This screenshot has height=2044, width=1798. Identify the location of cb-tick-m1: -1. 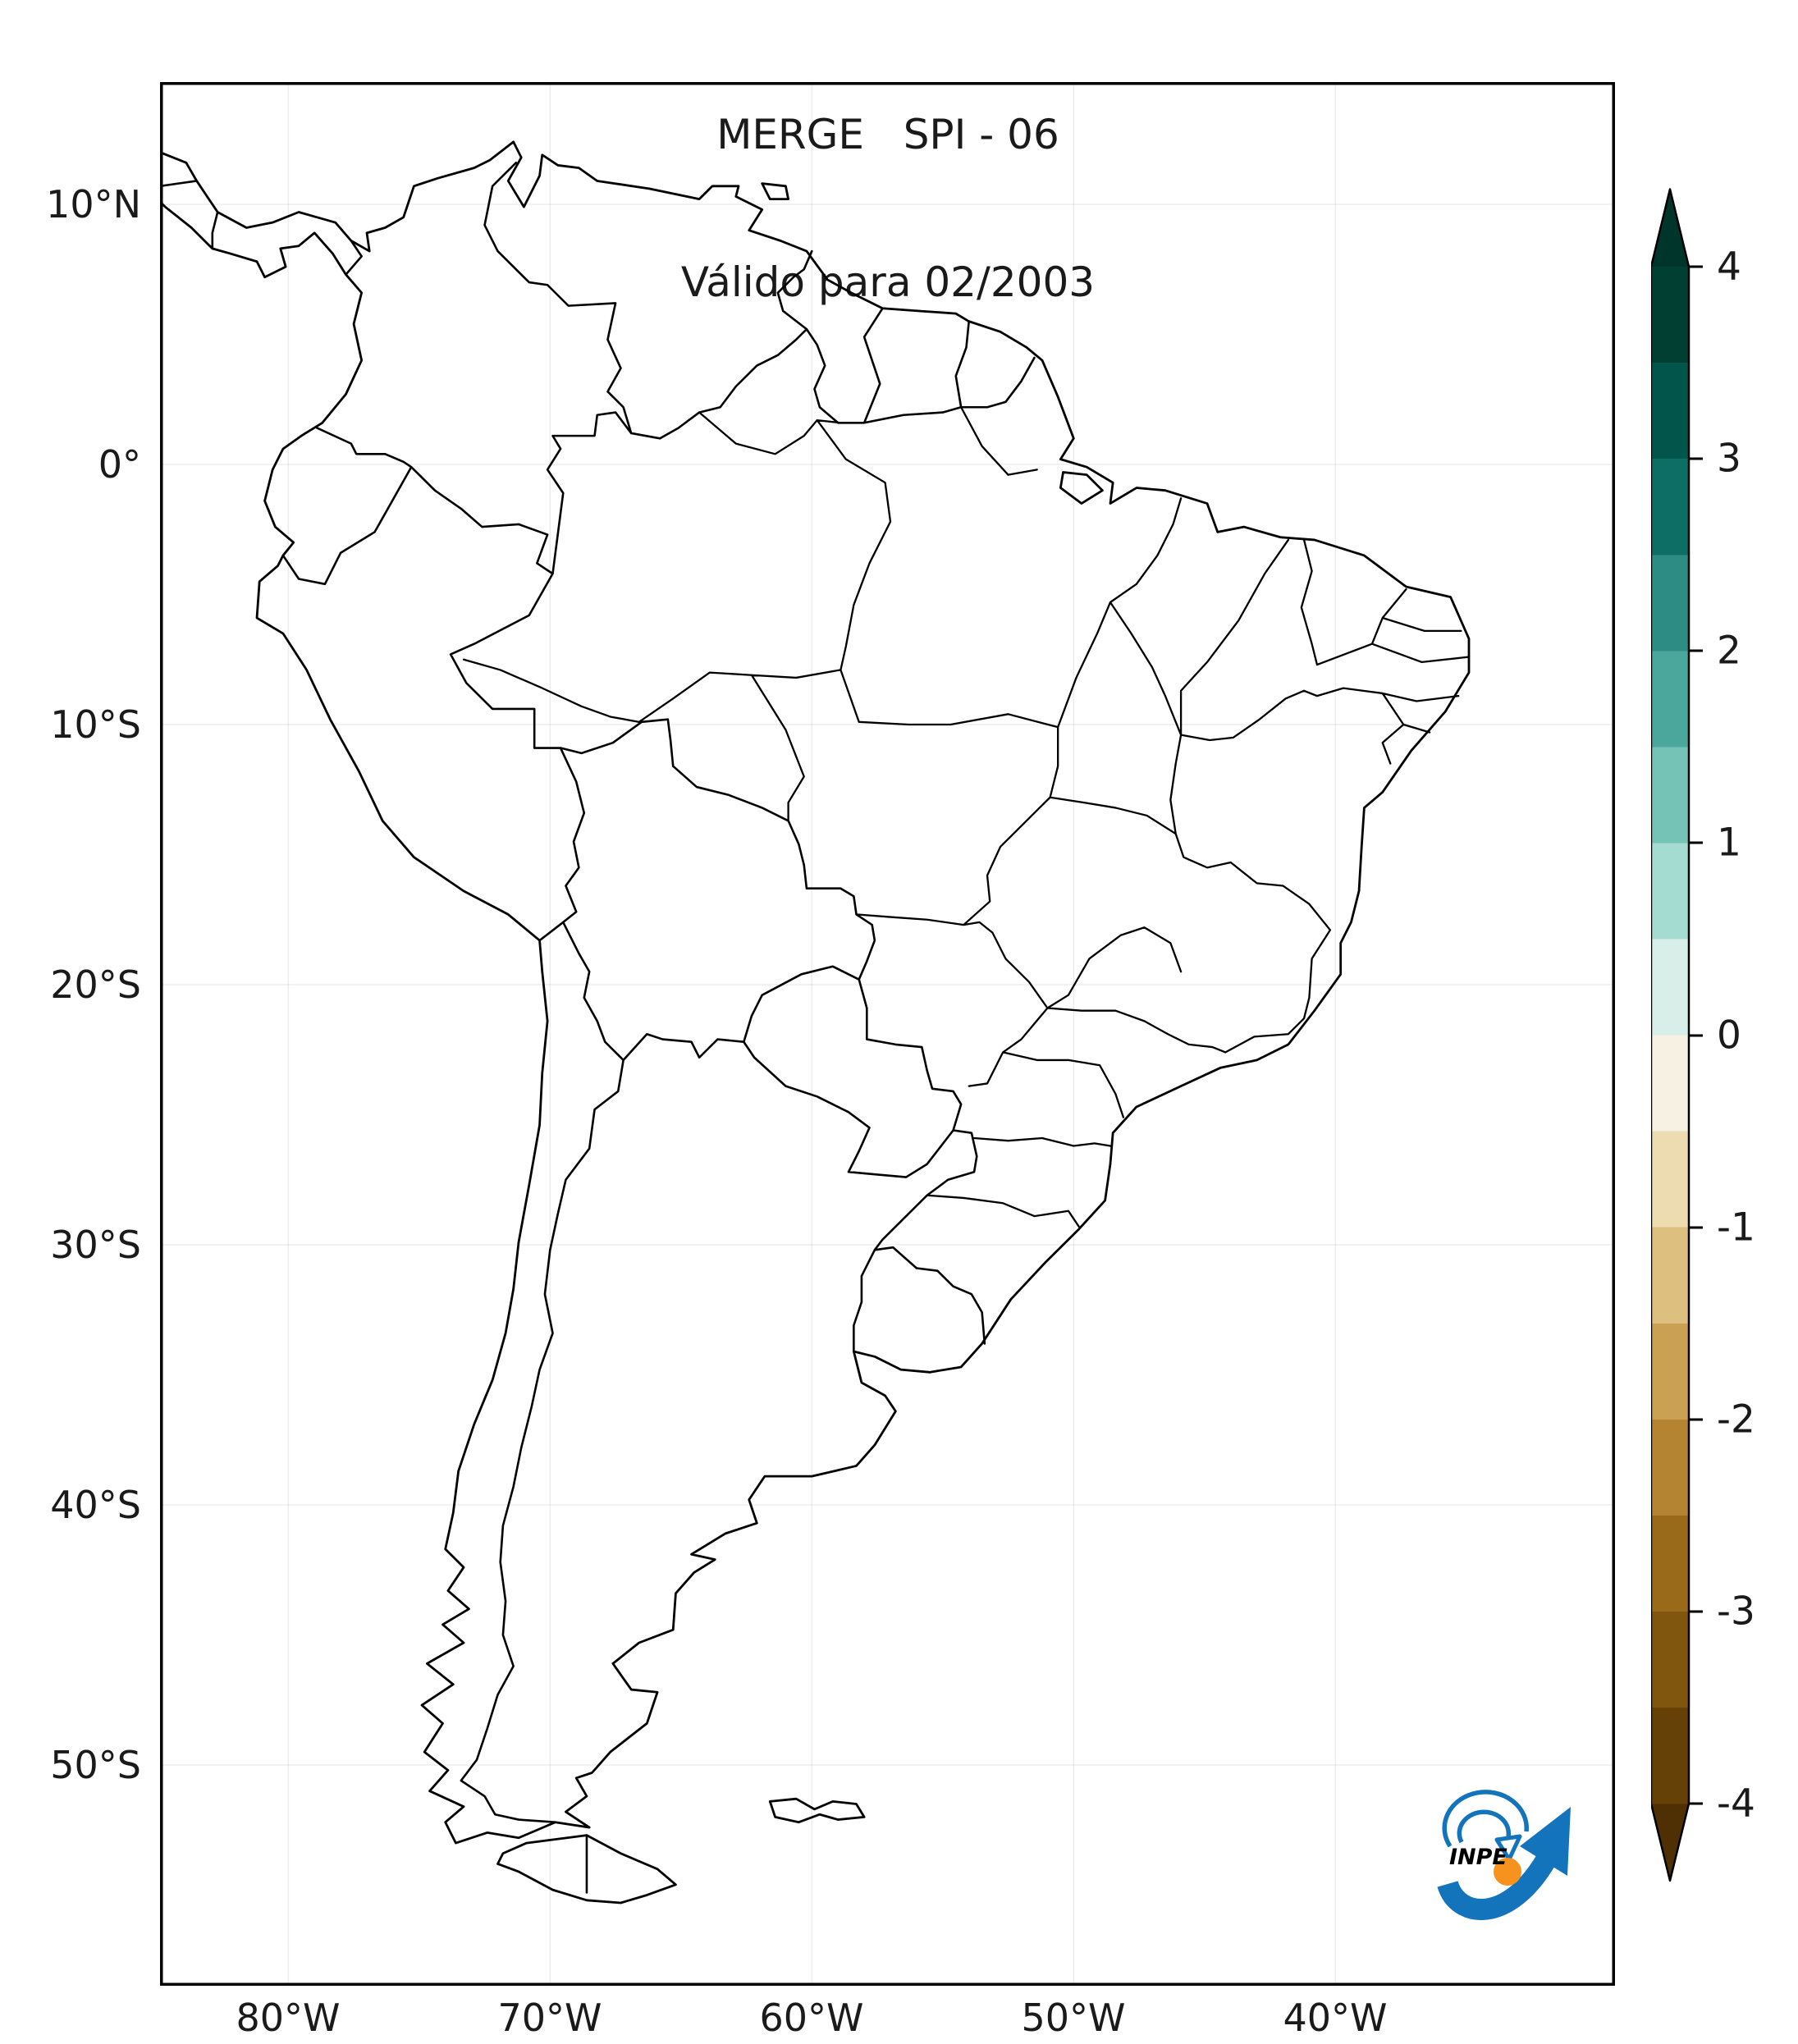
(1736, 1228).